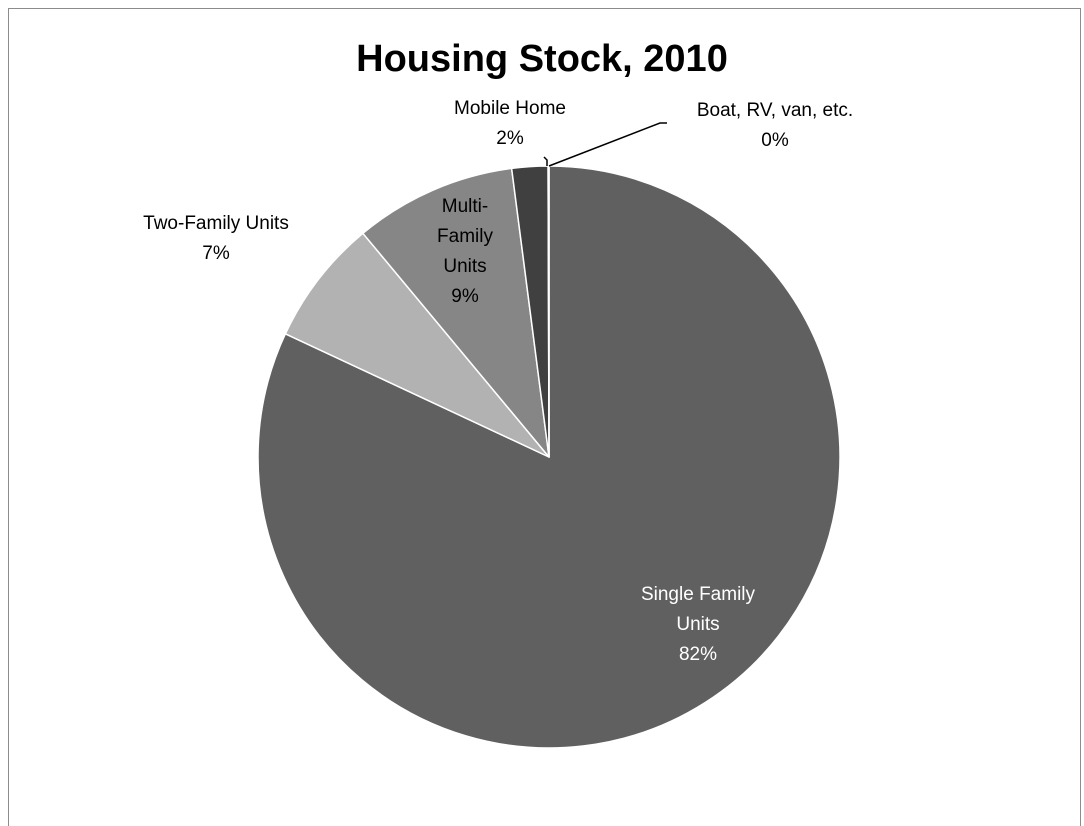  I want to click on slice-label-single-family: Single Family Units 82%, so click(698, 624).